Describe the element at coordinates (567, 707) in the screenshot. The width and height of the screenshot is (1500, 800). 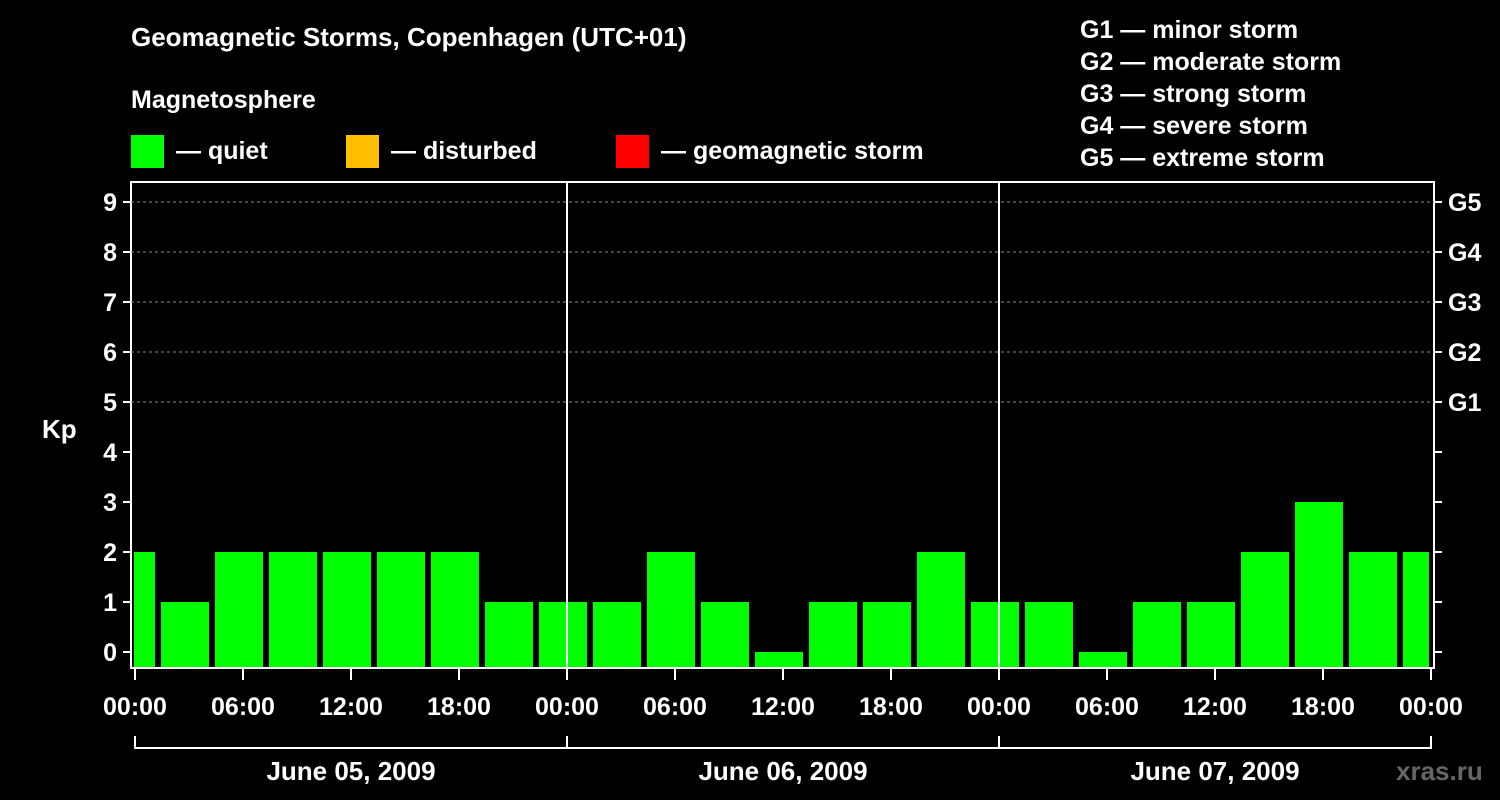
I see `x-tick-label-4: 00:00` at that location.